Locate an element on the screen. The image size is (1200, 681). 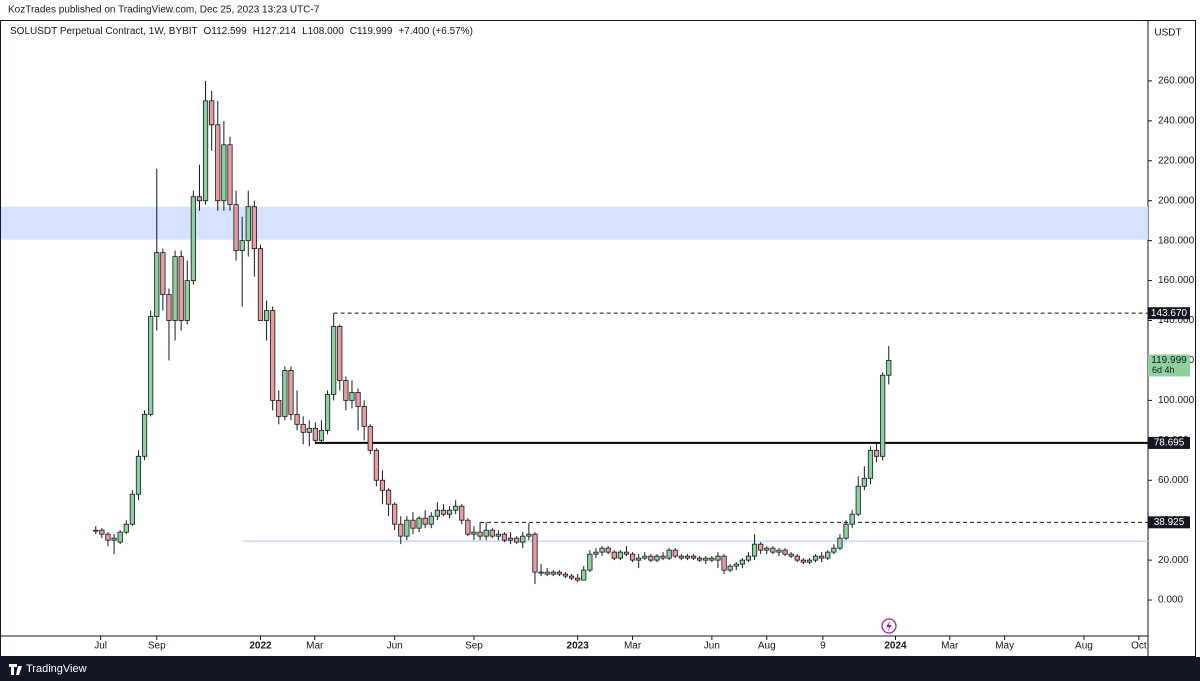
brand-logo is located at coordinates (15, 669).